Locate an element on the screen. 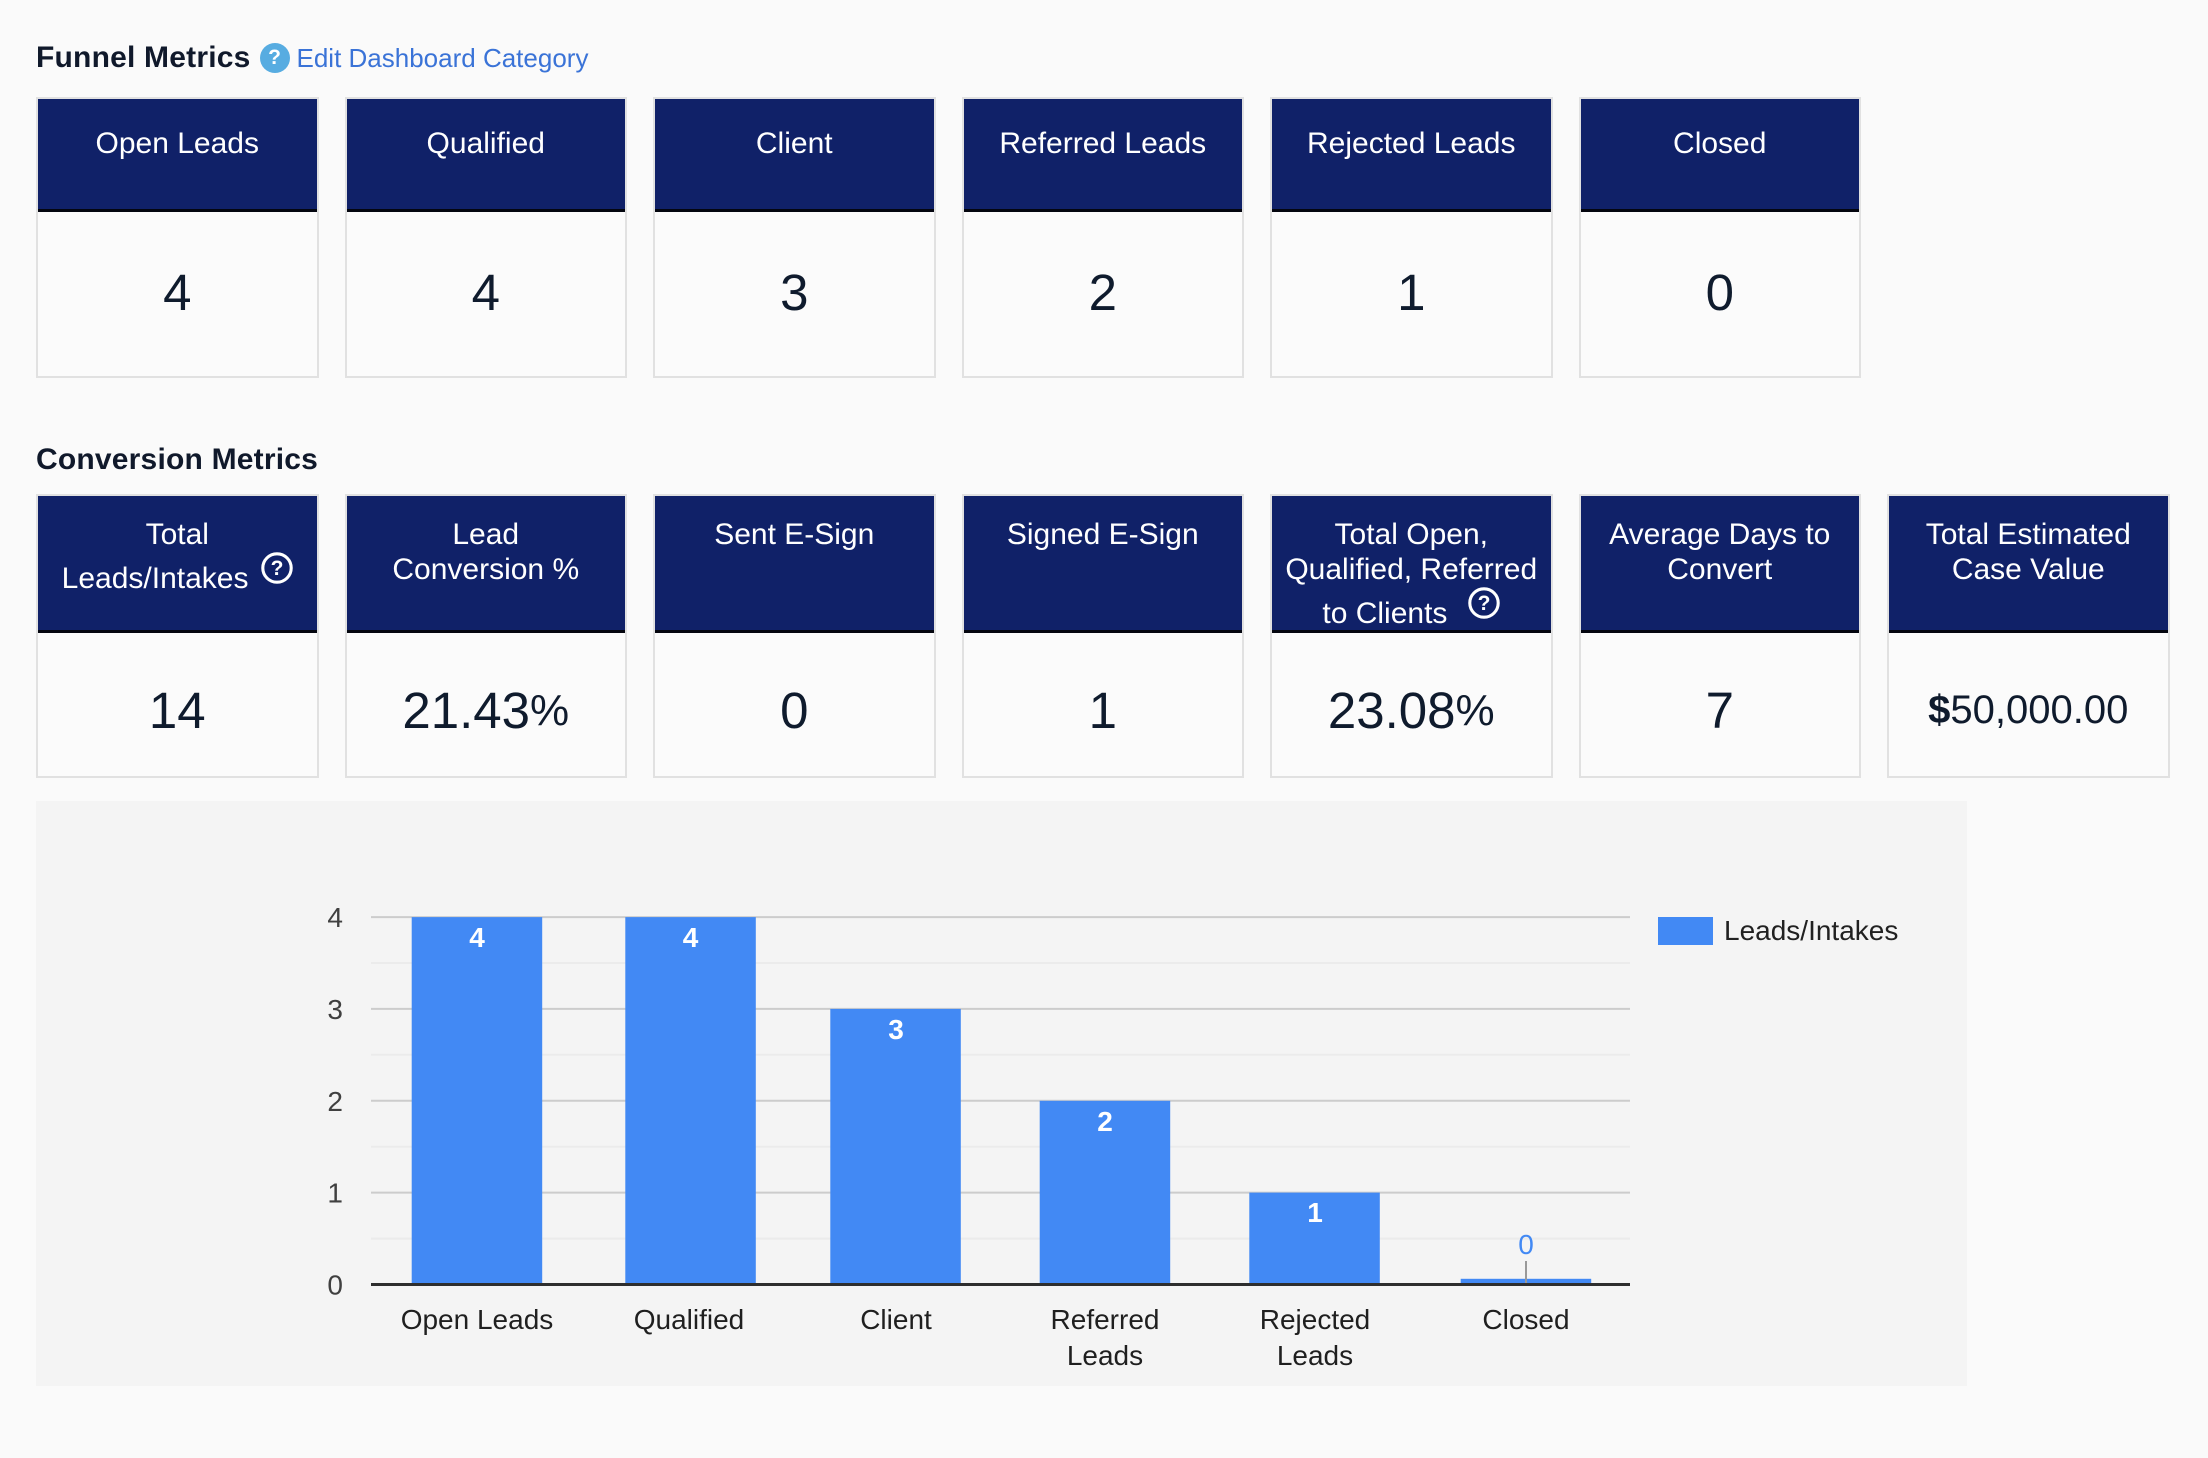  svg-text: Open Leads is located at coordinates (477, 1319).